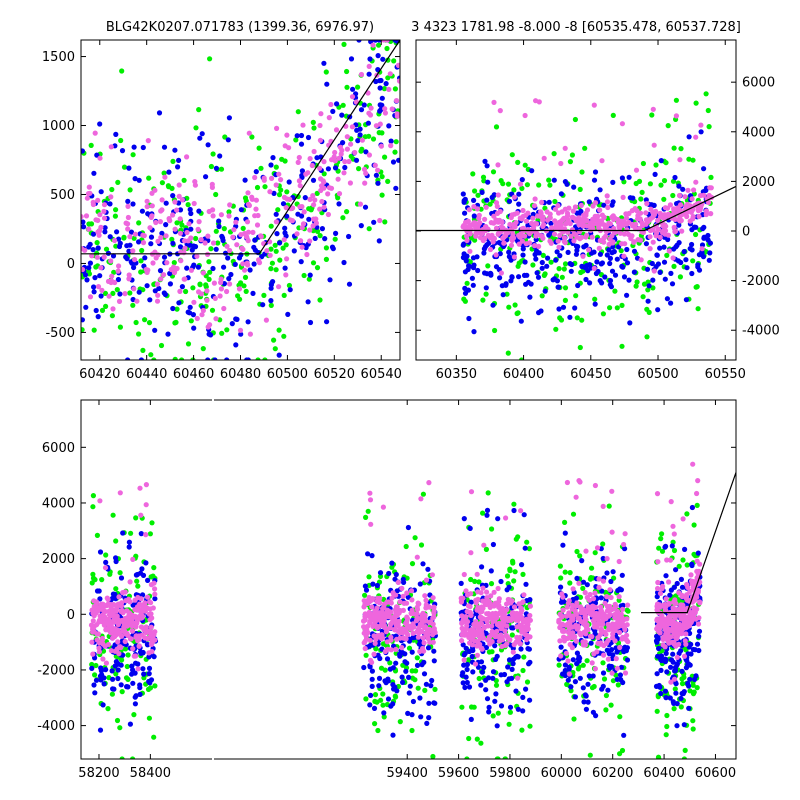 Image resolution: width=800 pixels, height=800 pixels. Describe the element at coordinates (761, 331) in the screenshot. I see `y-tick-label: -4000` at that location.